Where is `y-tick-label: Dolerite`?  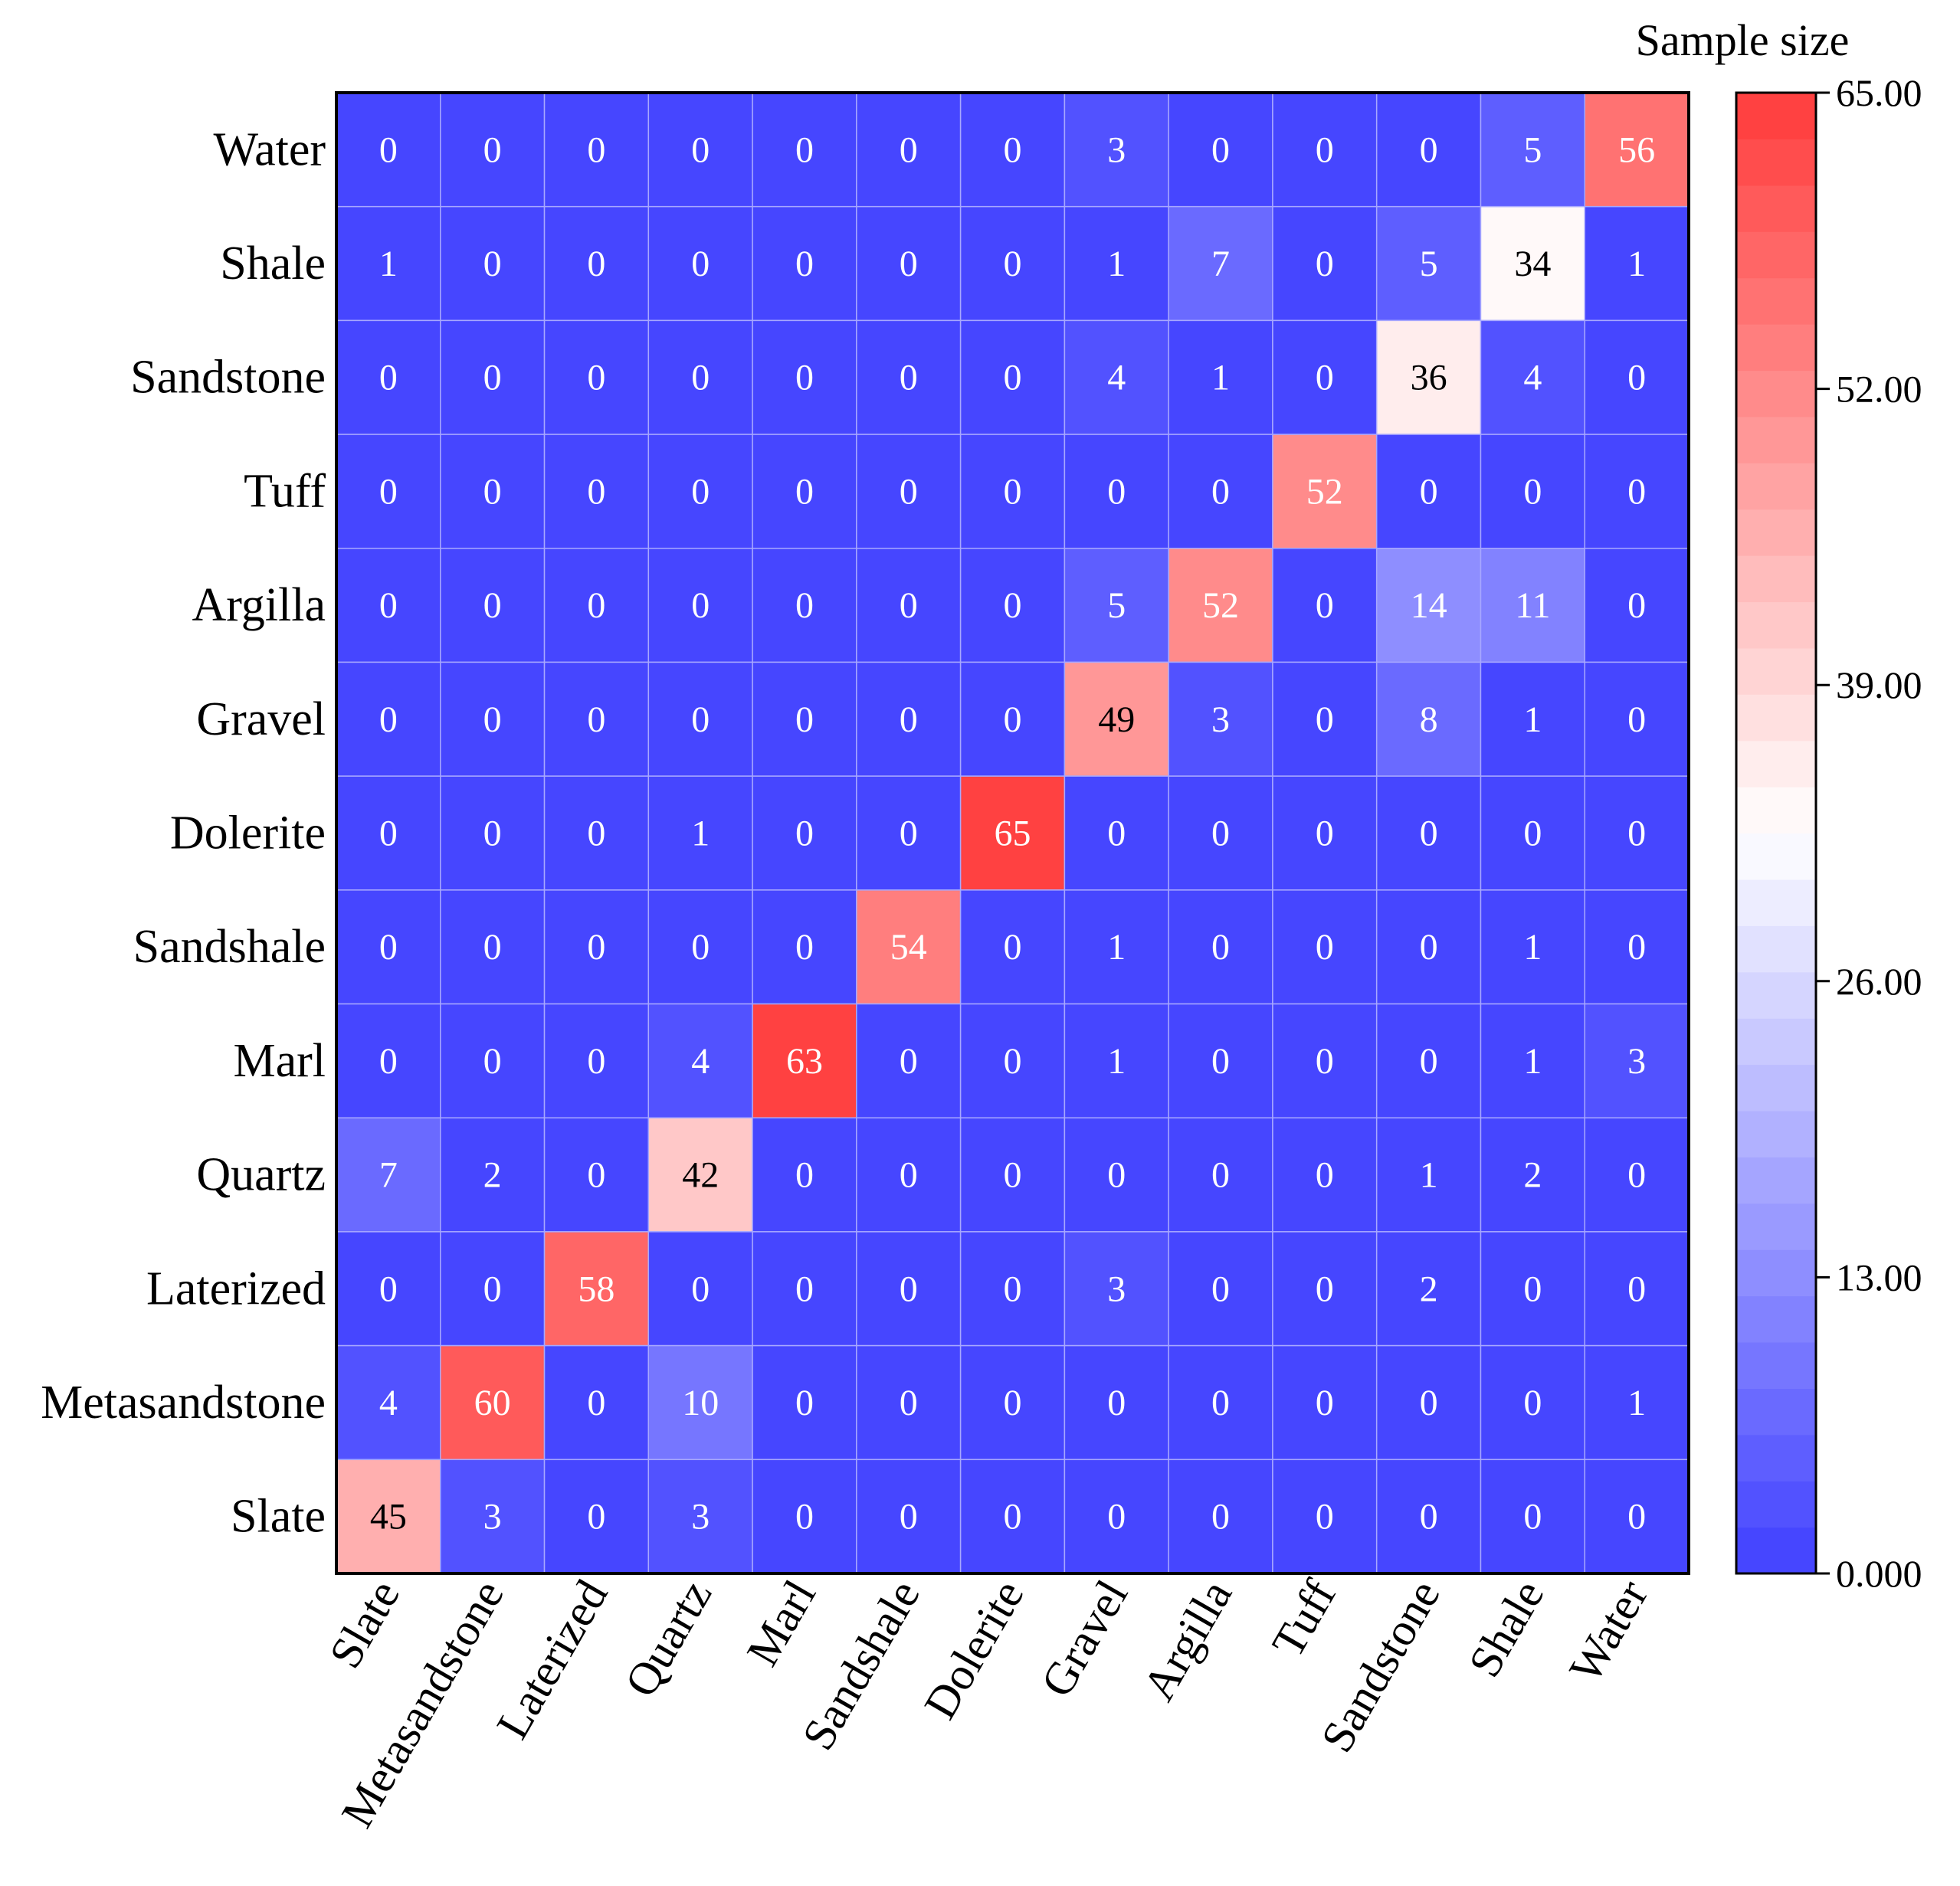 y-tick-label: Dolerite is located at coordinates (248, 833).